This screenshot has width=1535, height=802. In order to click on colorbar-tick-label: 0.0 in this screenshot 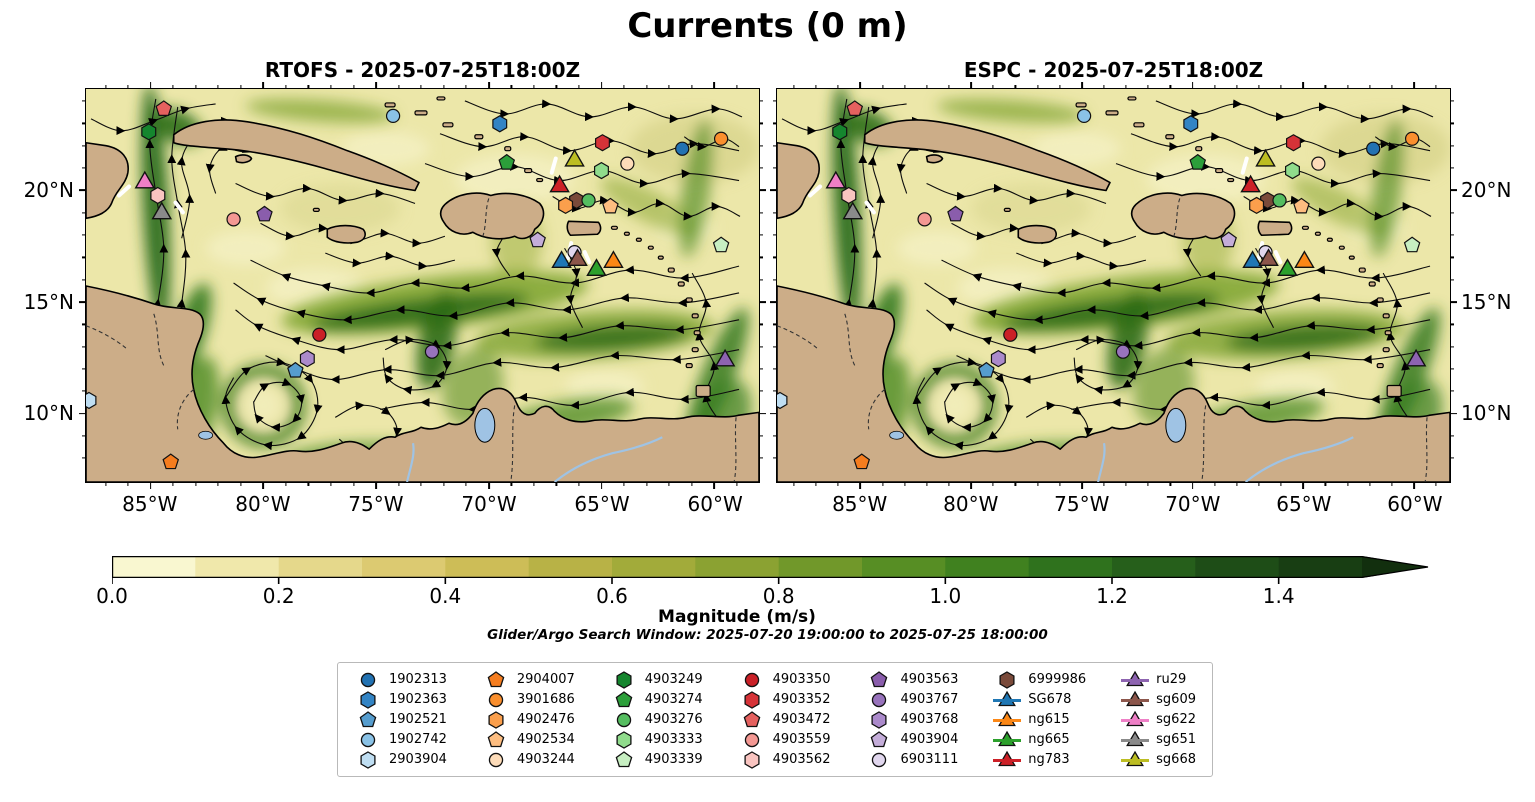, I will do `click(112, 596)`.